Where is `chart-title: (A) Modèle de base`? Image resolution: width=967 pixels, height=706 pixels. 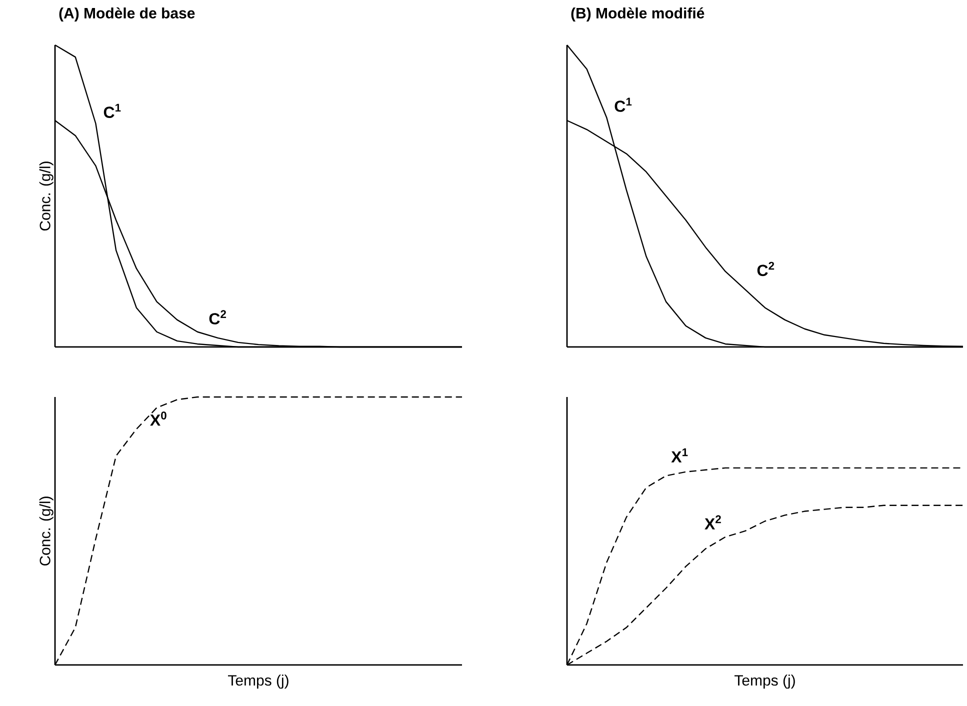 chart-title: (A) Modèle de base is located at coordinates (127, 14).